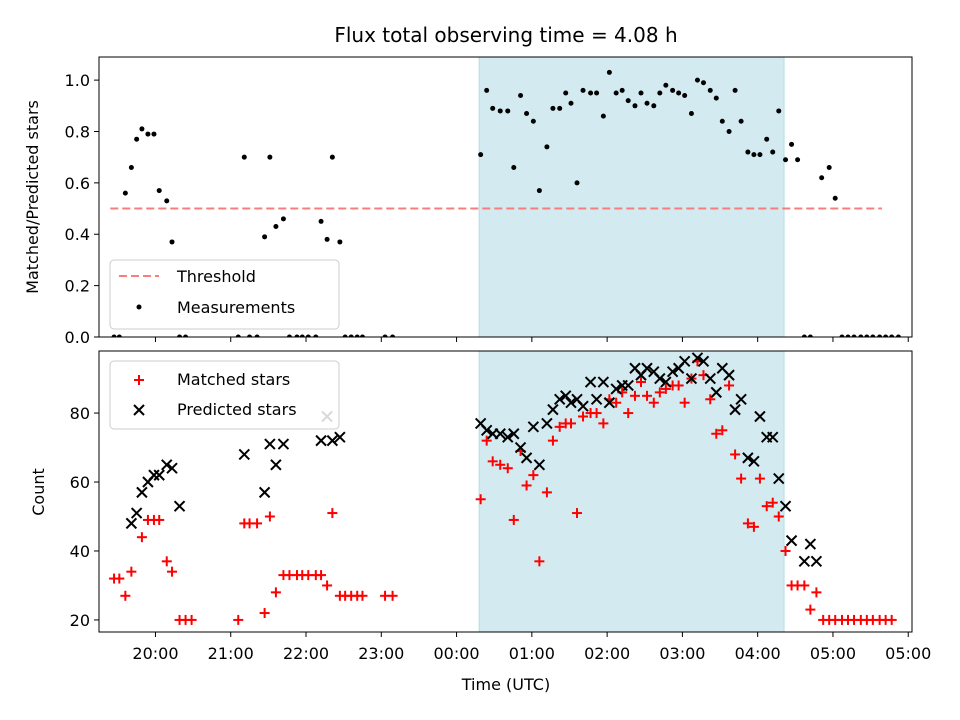  What do you see at coordinates (233, 379) in the screenshot?
I see `legend-matched-label: Matched stars` at bounding box center [233, 379].